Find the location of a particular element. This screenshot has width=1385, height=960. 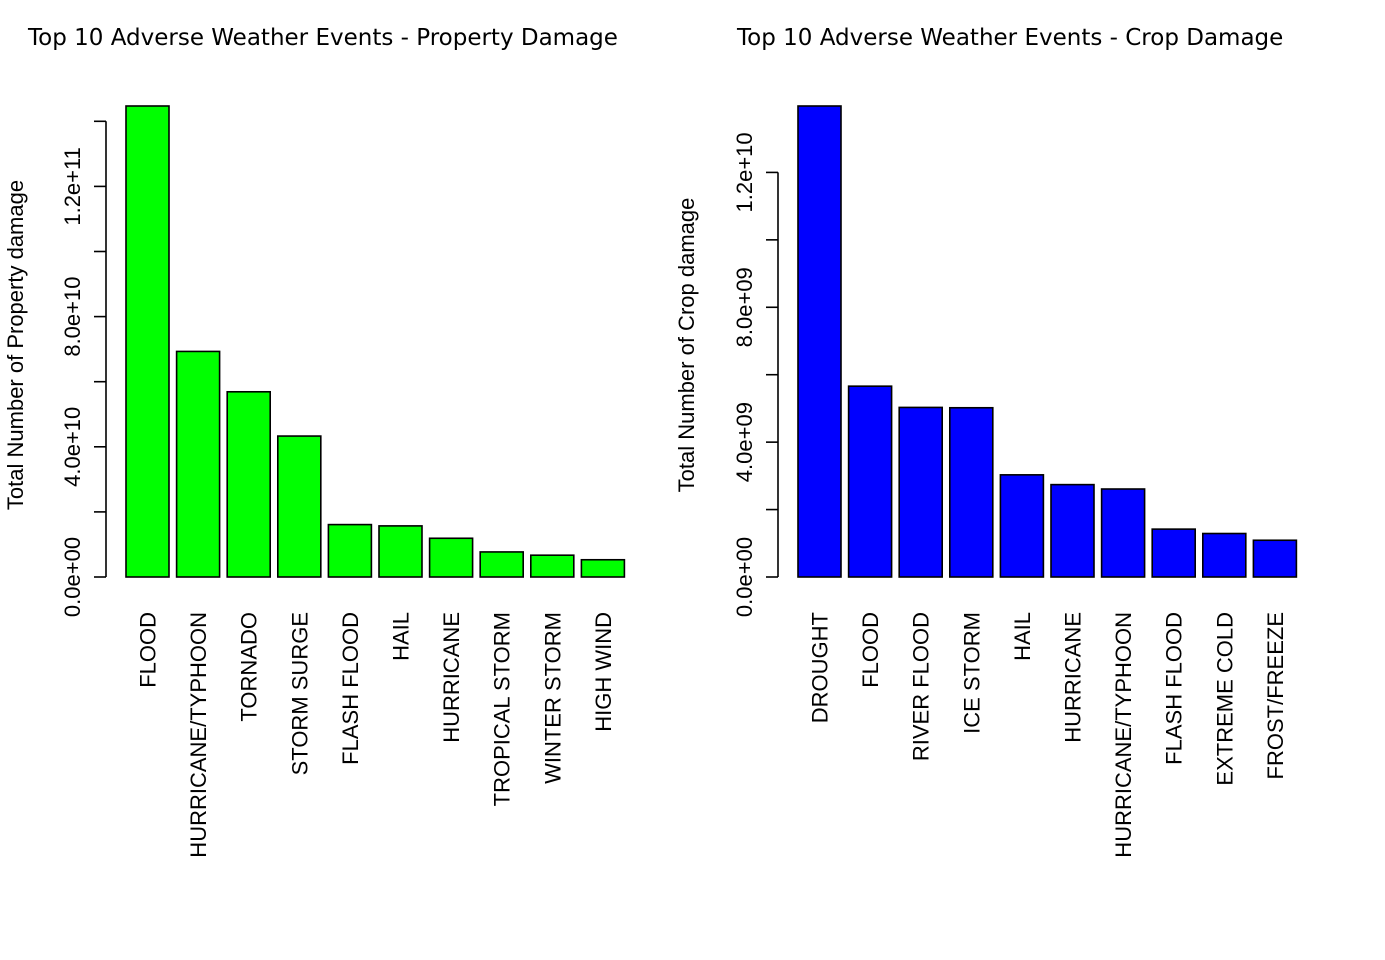

property-category-label: FLOOD is located at coordinates (148, 650).